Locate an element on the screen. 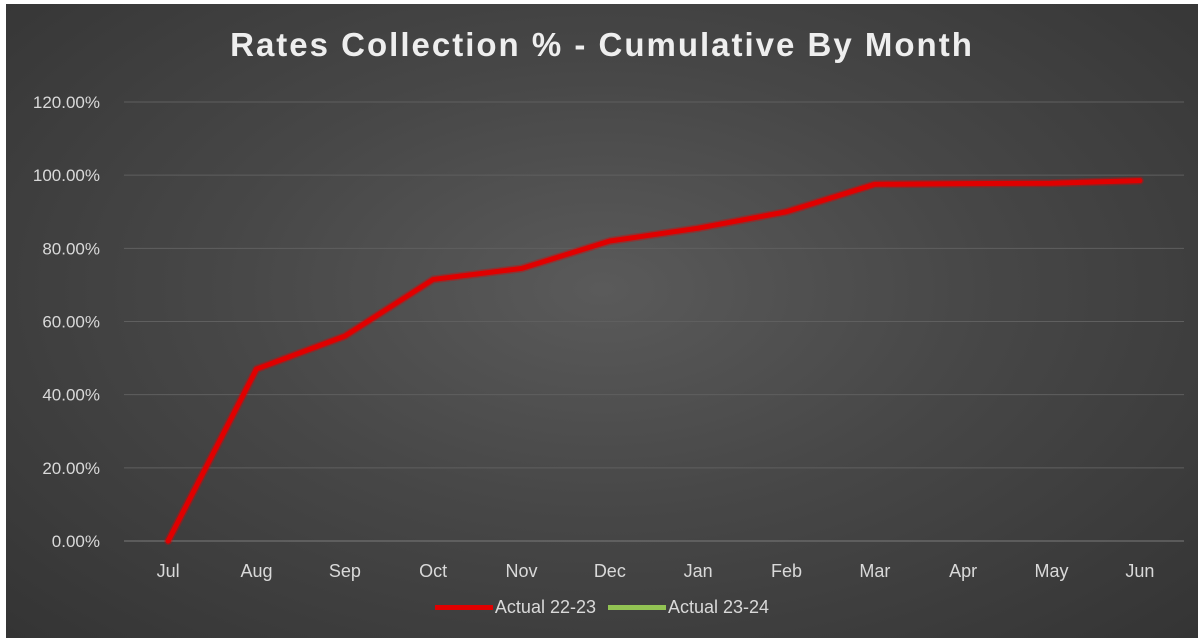 Image resolution: width=1202 pixels, height=641 pixels. x-tick-label: Jun is located at coordinates (1139, 571).